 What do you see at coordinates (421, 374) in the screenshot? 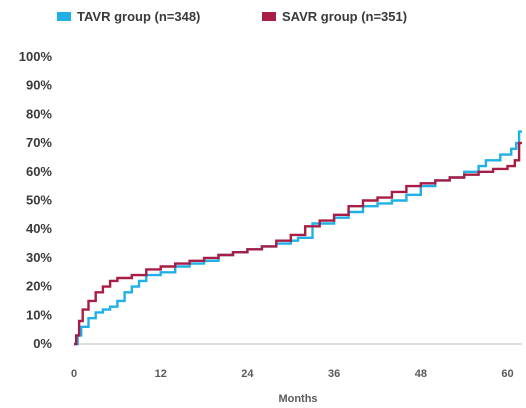
I see `x-tick-label: 48` at bounding box center [421, 374].